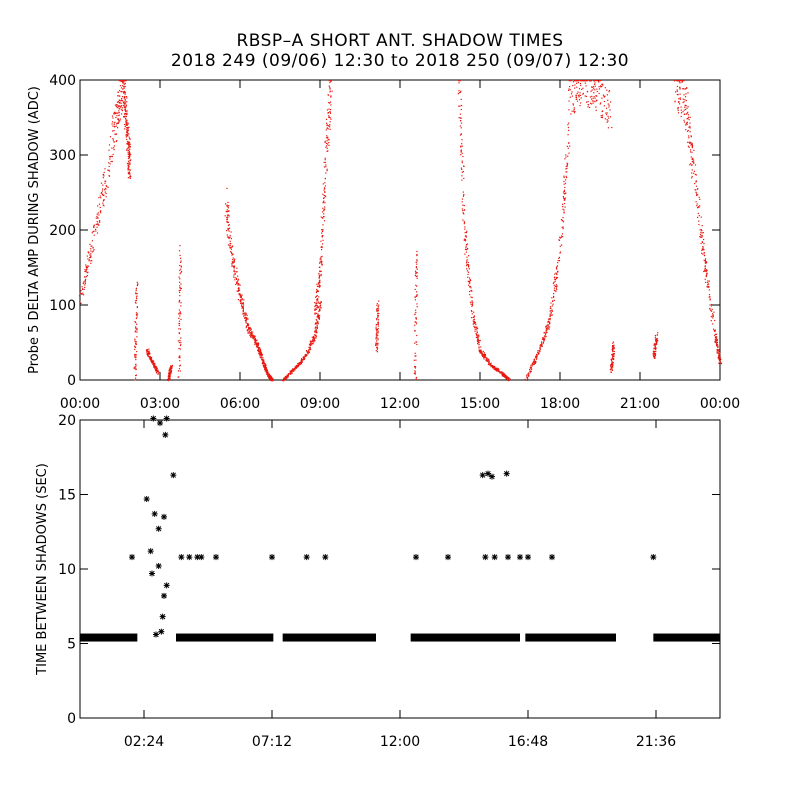  What do you see at coordinates (560, 404) in the screenshot?
I see `x-tick-label: 18:00` at bounding box center [560, 404].